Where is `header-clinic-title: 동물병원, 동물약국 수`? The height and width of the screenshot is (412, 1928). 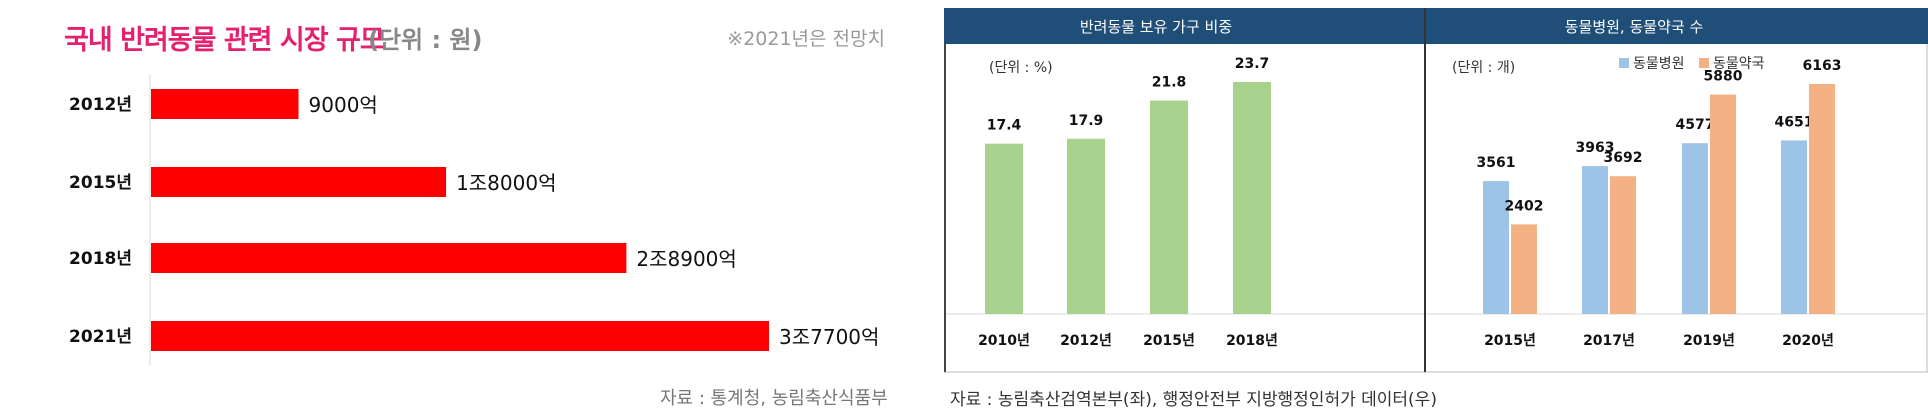
header-clinic-title: 동물병원, 동물약국 수 is located at coordinates (1634, 27).